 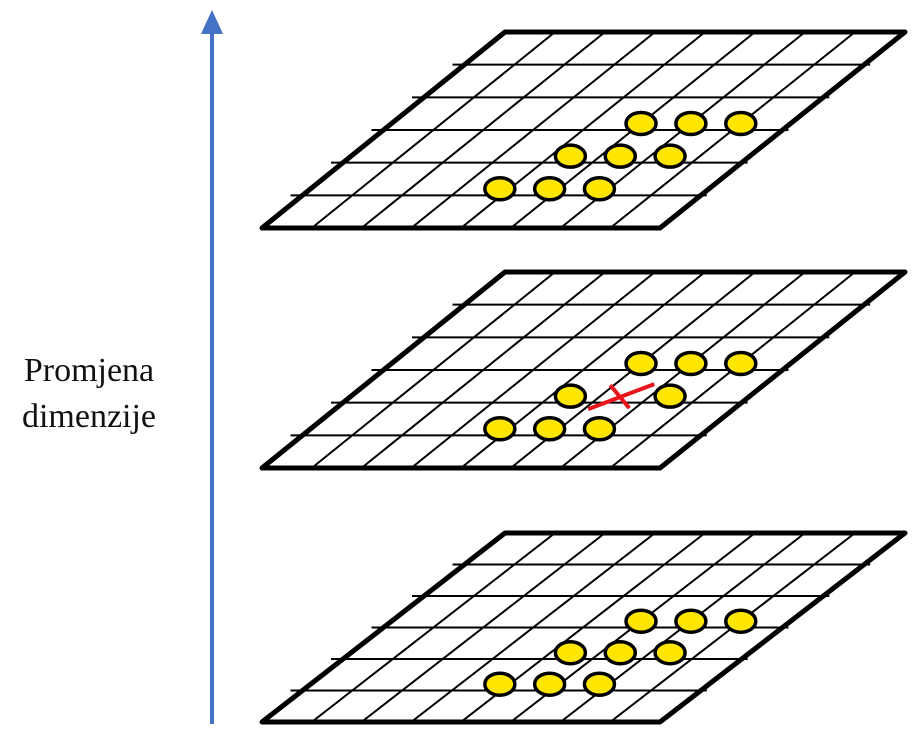 What do you see at coordinates (89, 394) in the screenshot?
I see `axis-label: Promjena dimenzije` at bounding box center [89, 394].